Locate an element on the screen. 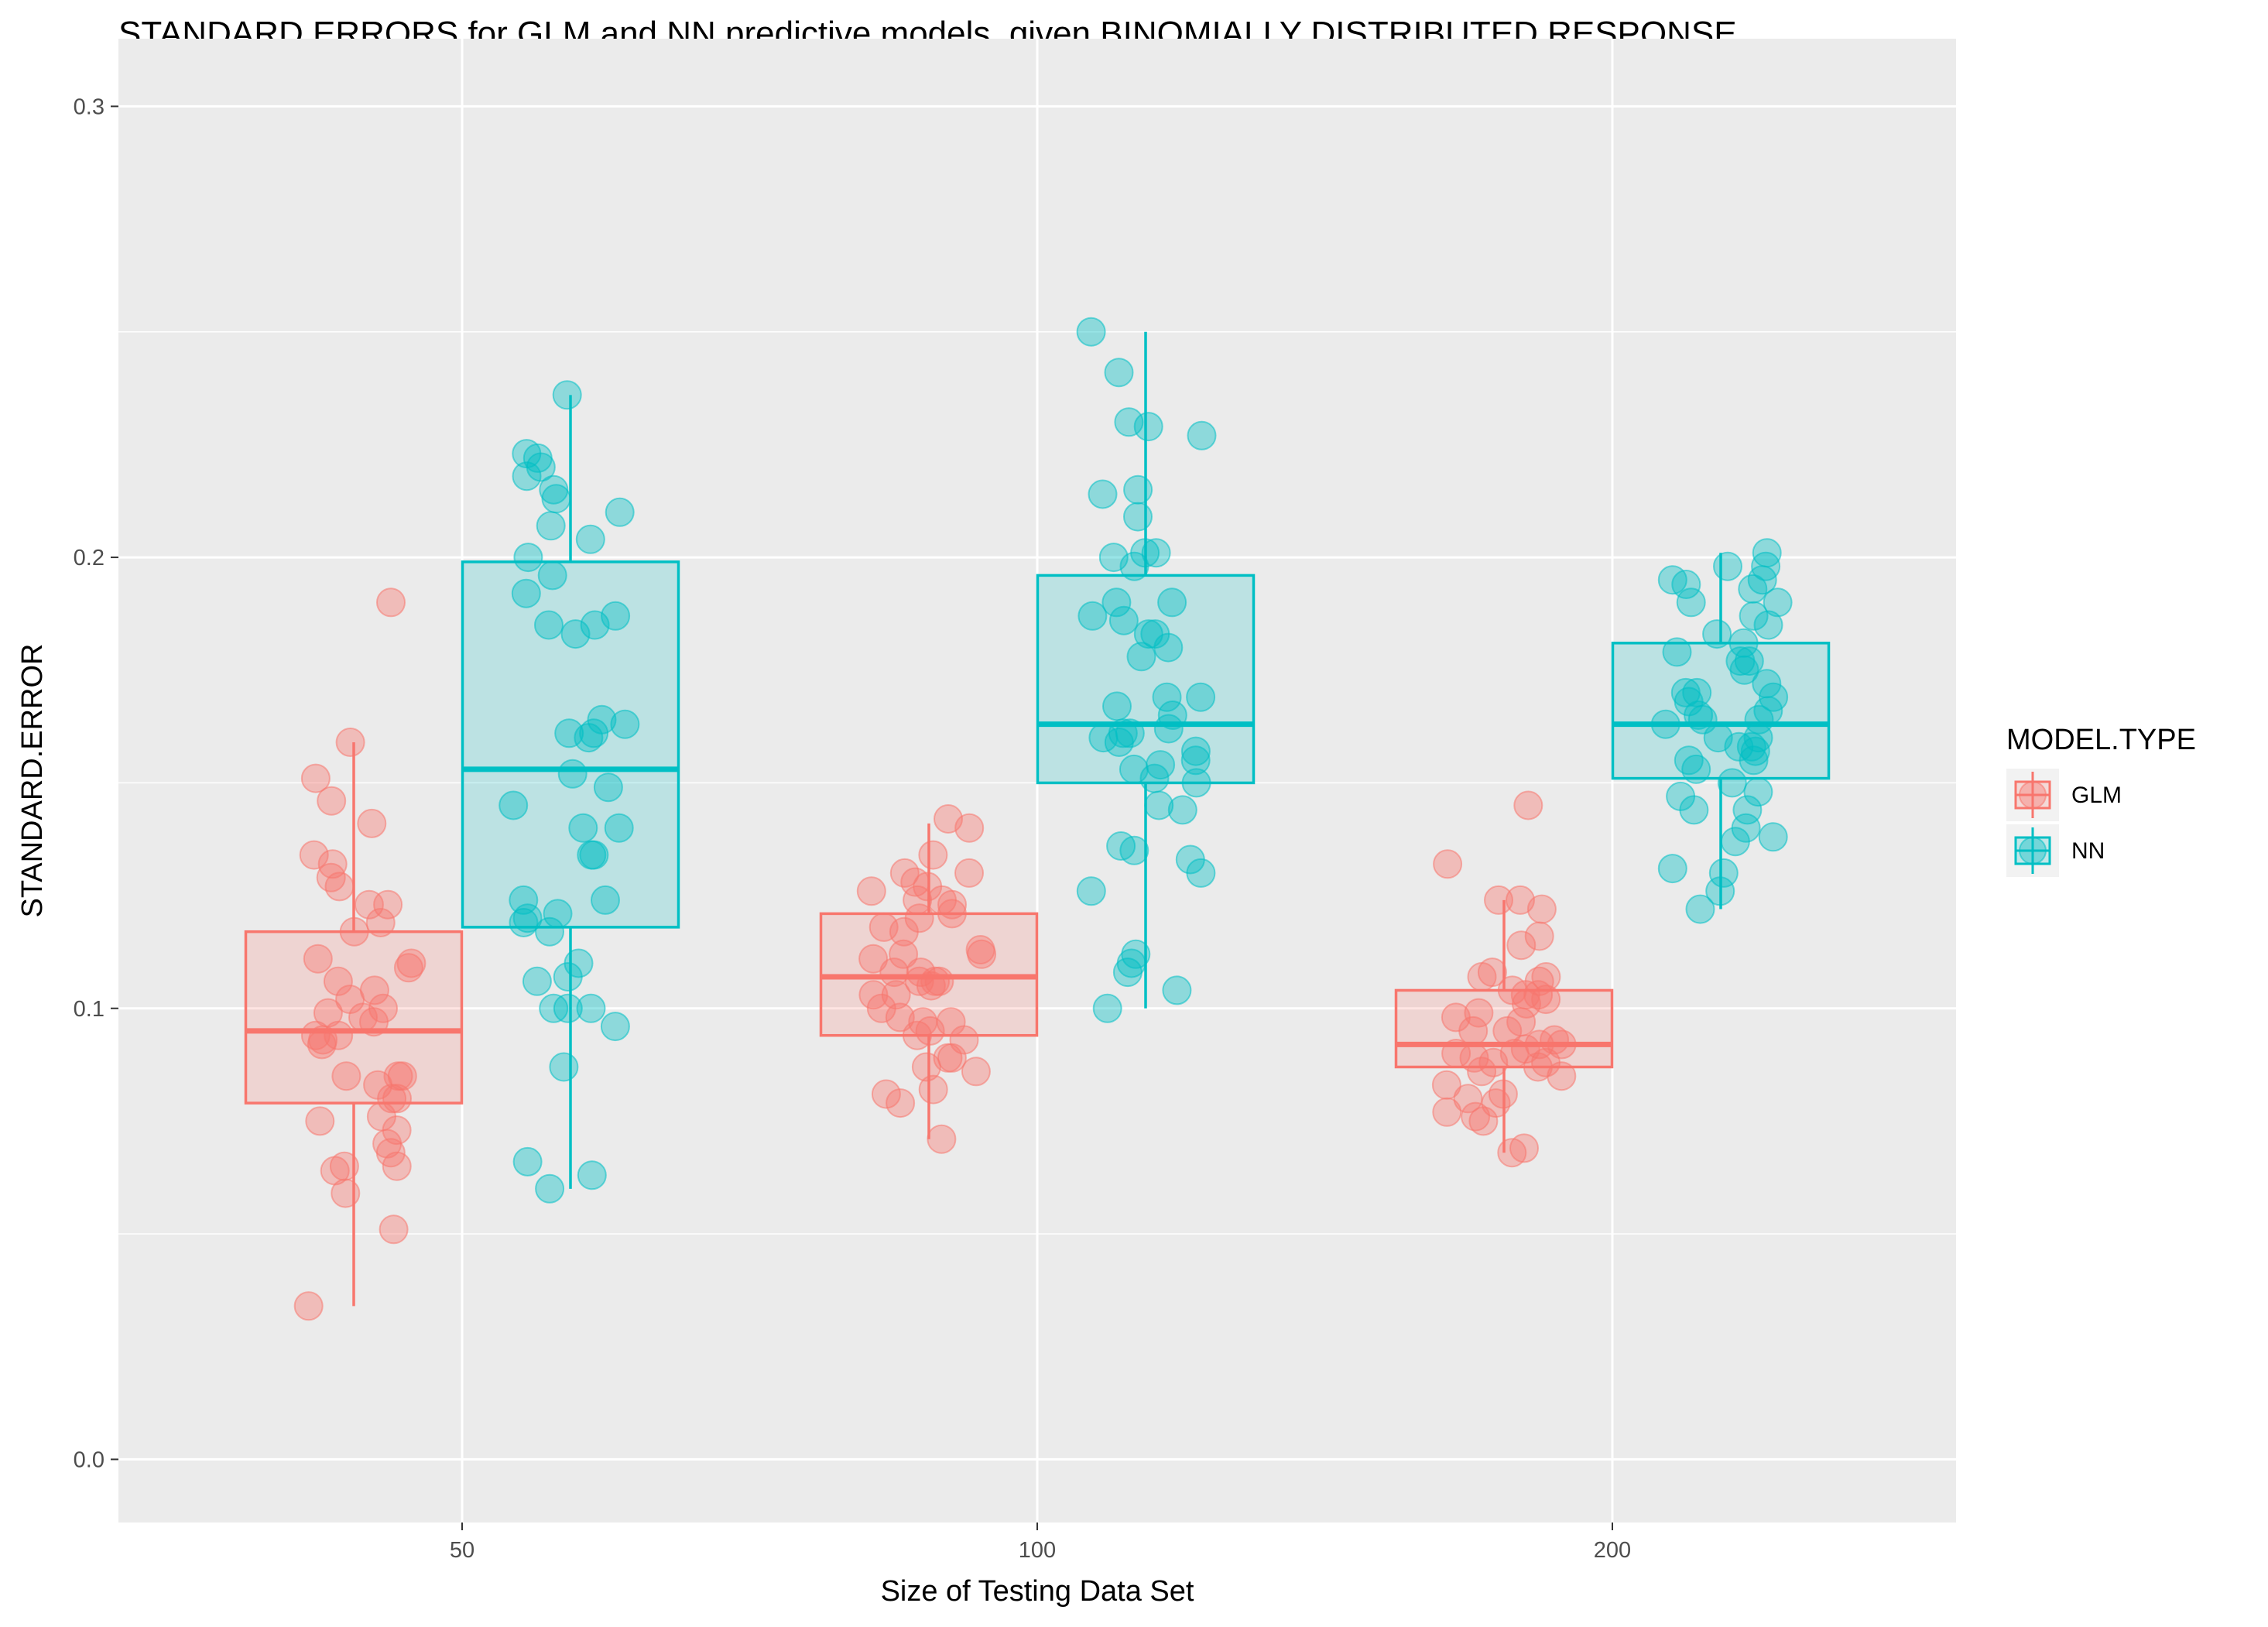 Image resolution: width=2268 pixels, height=1627 pixels. y-tick-label: 0.0 is located at coordinates (89, 1459).